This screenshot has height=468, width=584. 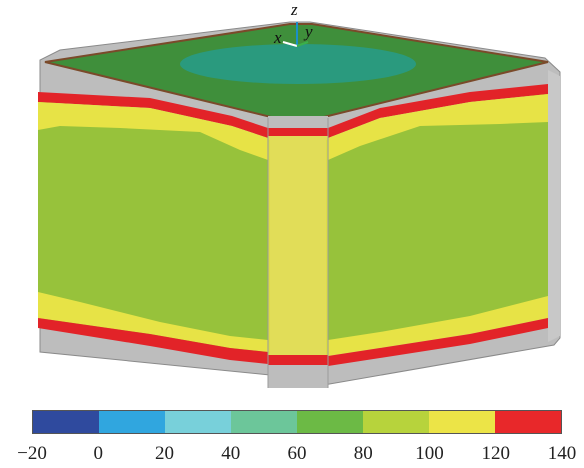 I want to click on x-axis-line, so click(x=290, y=44).